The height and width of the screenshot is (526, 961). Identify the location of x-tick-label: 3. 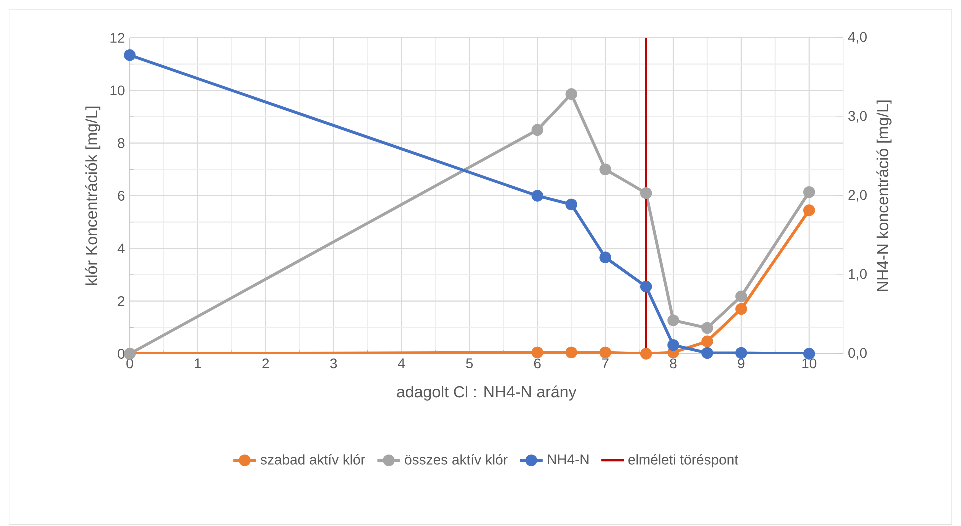
(334, 363).